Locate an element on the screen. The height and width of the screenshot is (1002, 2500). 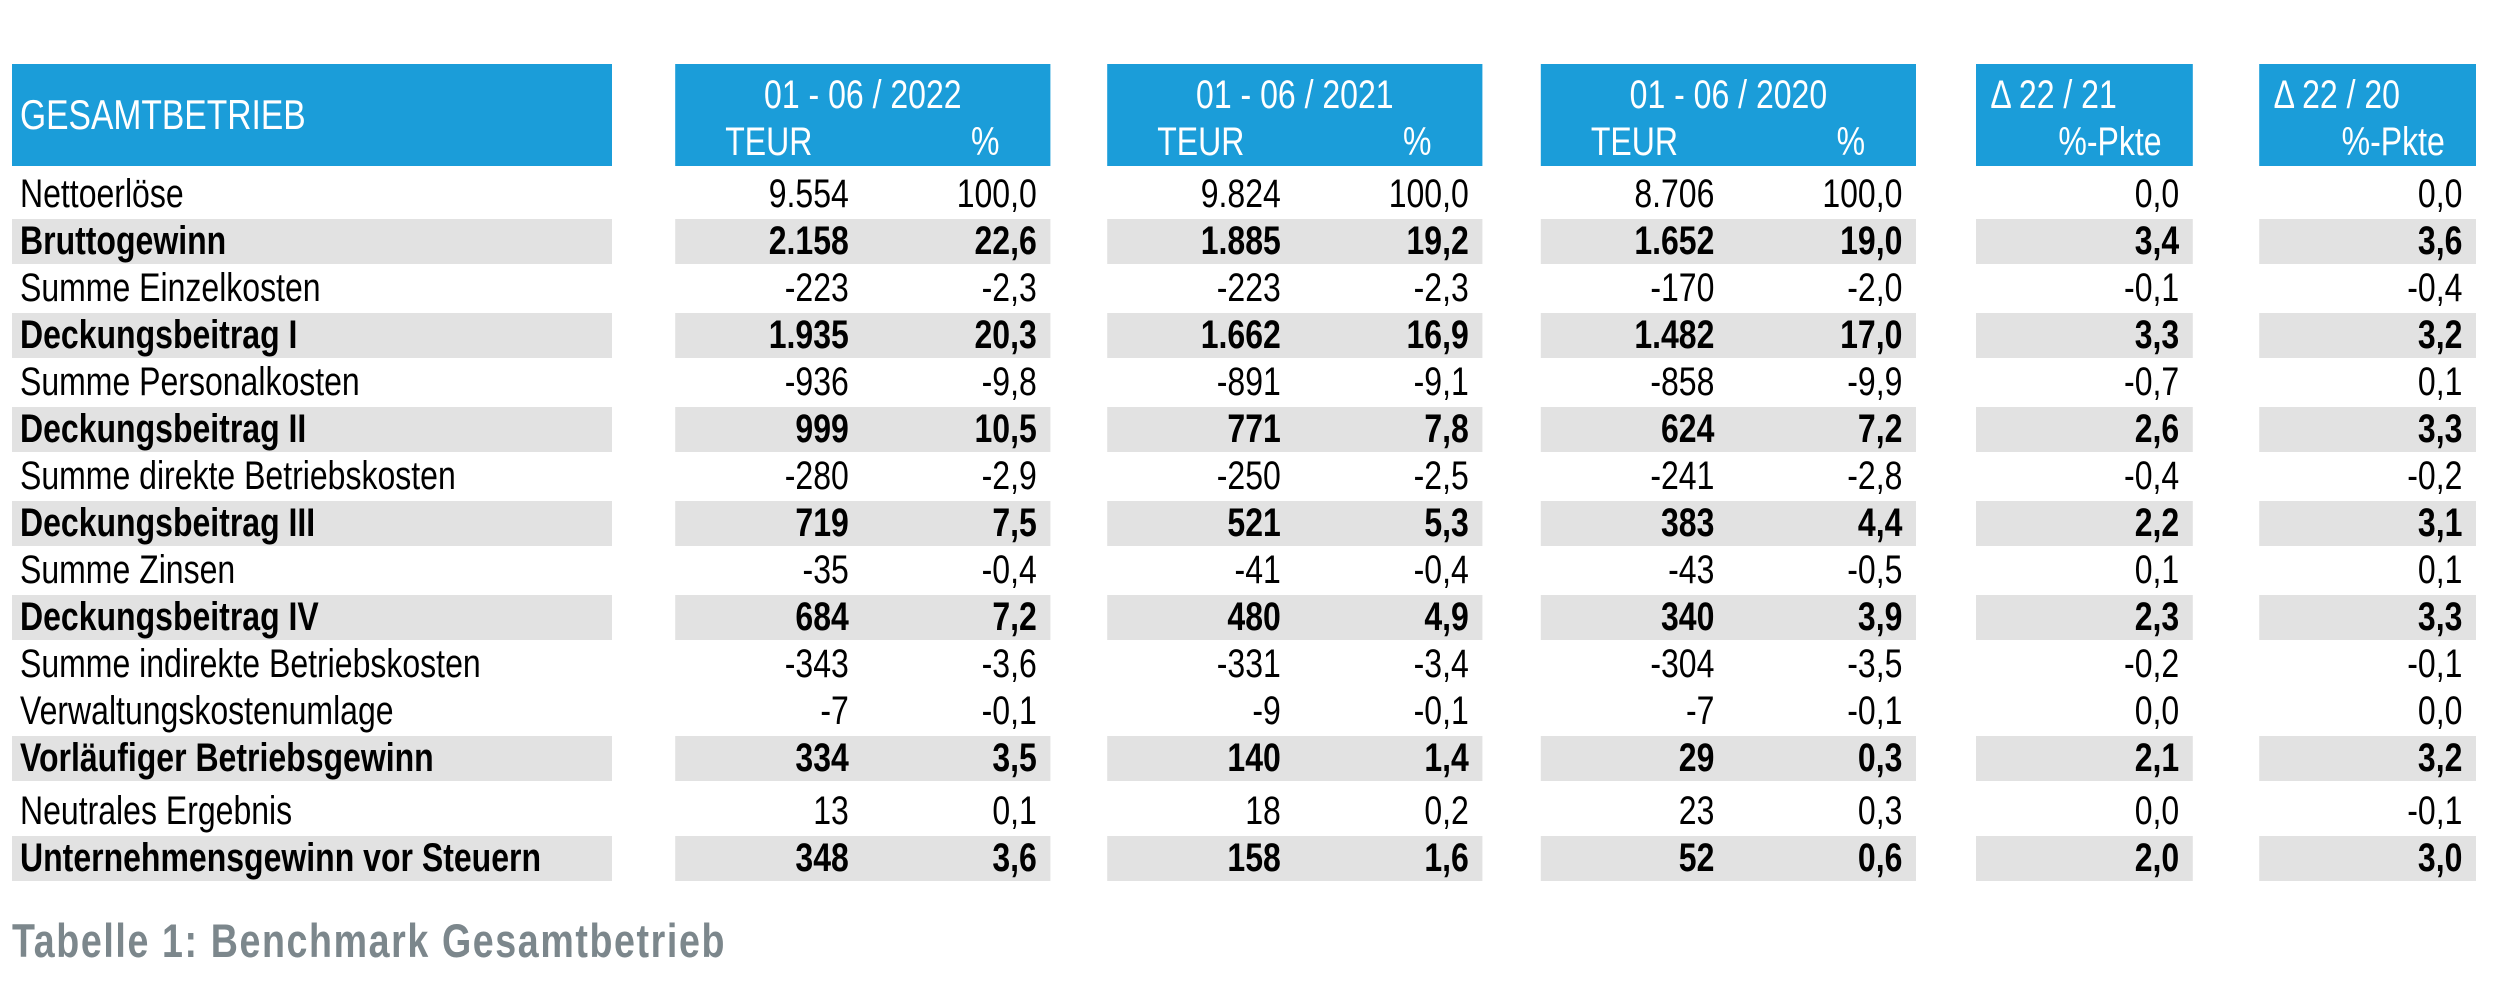
percent-value: -2,9 is located at coordinates (1009, 476).